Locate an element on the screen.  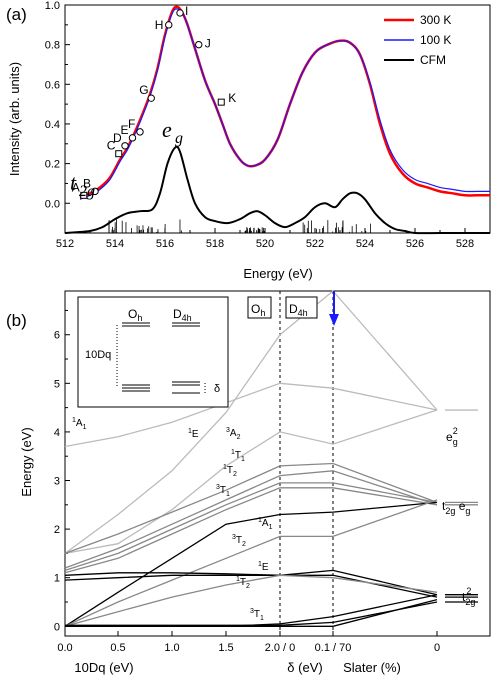
panel-a-xtick-label: 522 is located at coordinates (315, 244).